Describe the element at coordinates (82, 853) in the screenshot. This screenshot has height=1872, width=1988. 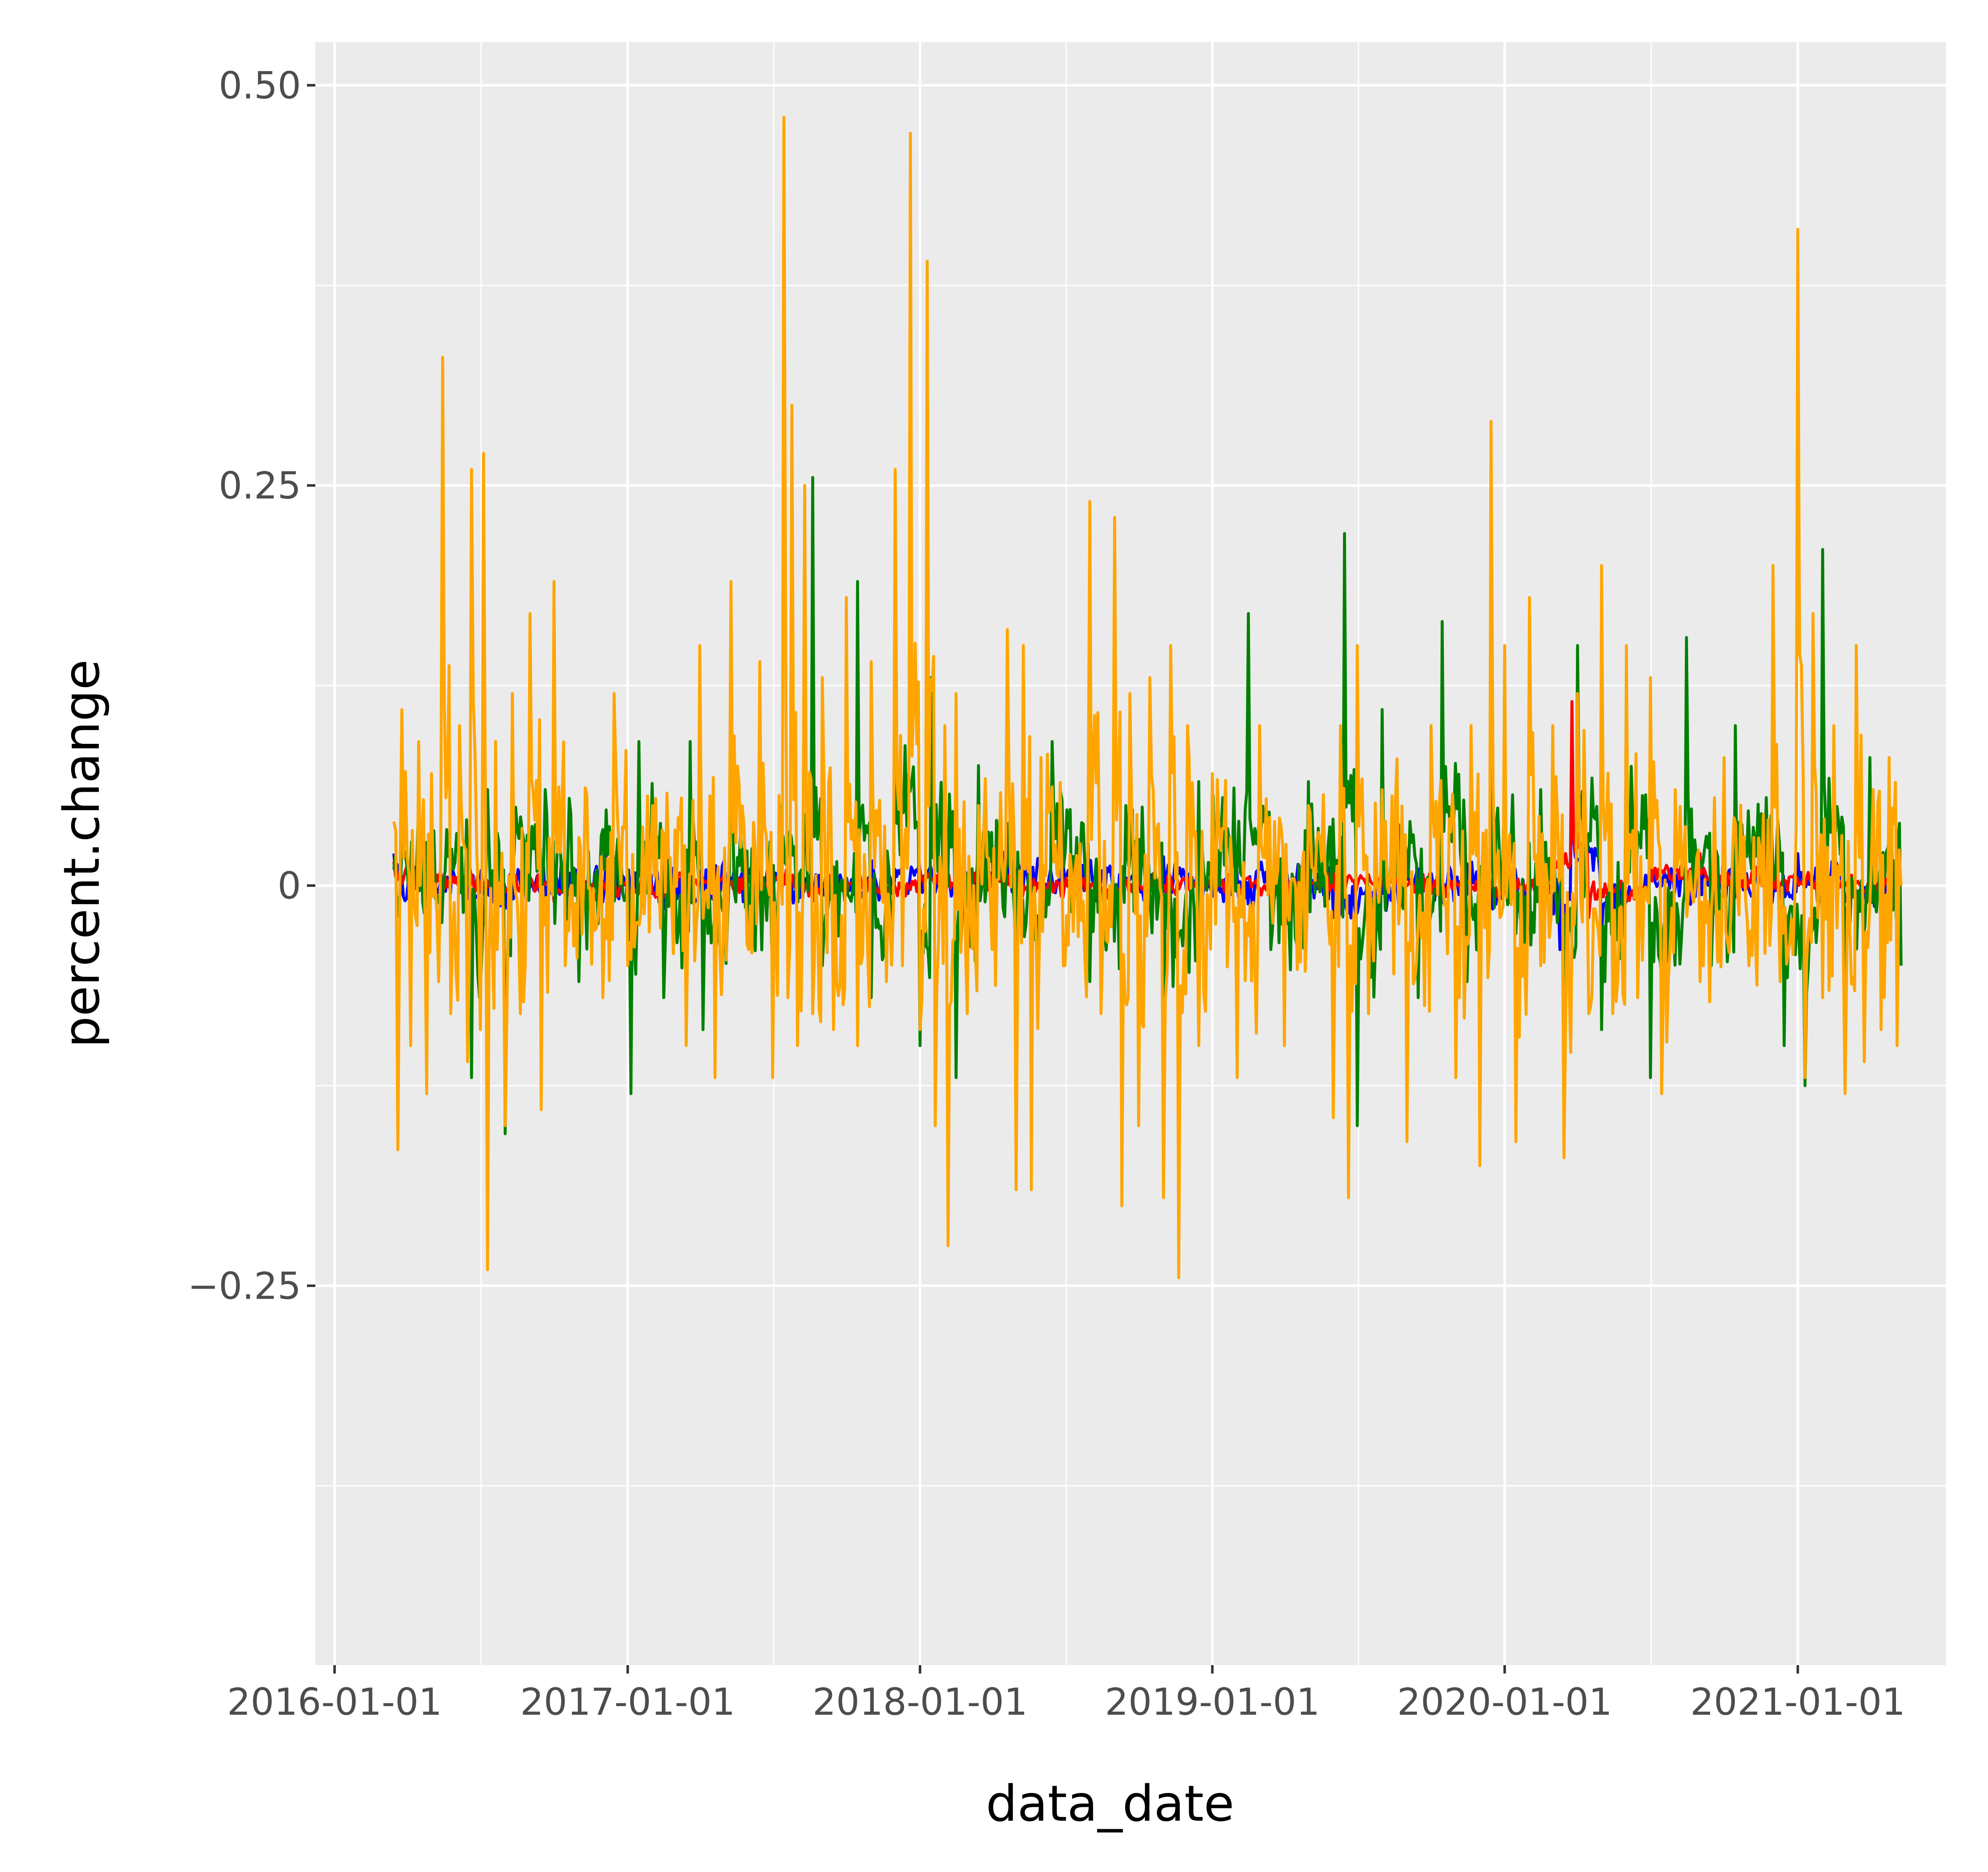
I see `y-axis-title: percent.change` at that location.